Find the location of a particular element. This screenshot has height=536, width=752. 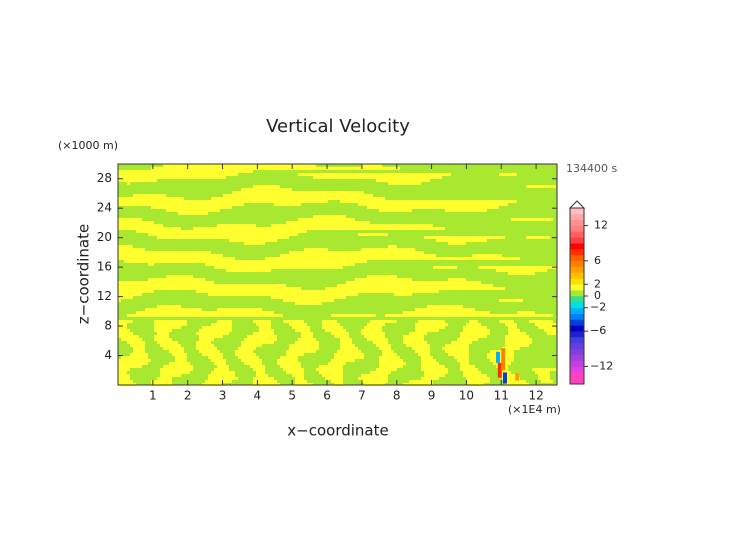

y-axis-title: z−coordinate is located at coordinates (84, 274).